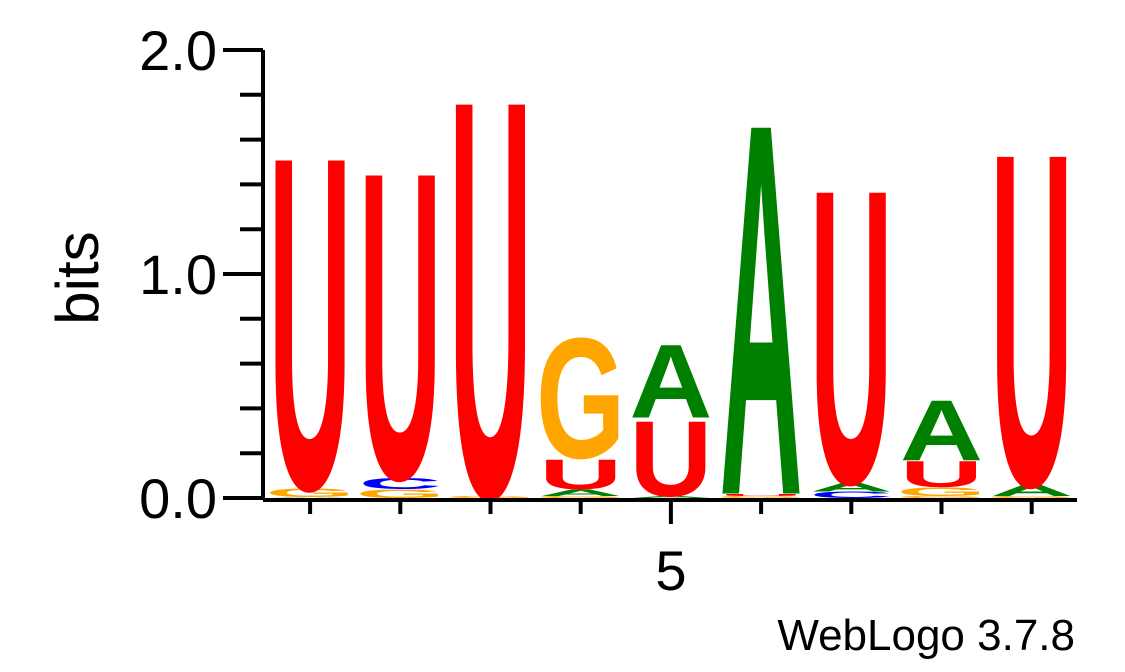 This screenshot has width=1125, height=672. Describe the element at coordinates (77, 277) in the screenshot. I see `y-axis-label: bits` at that location.